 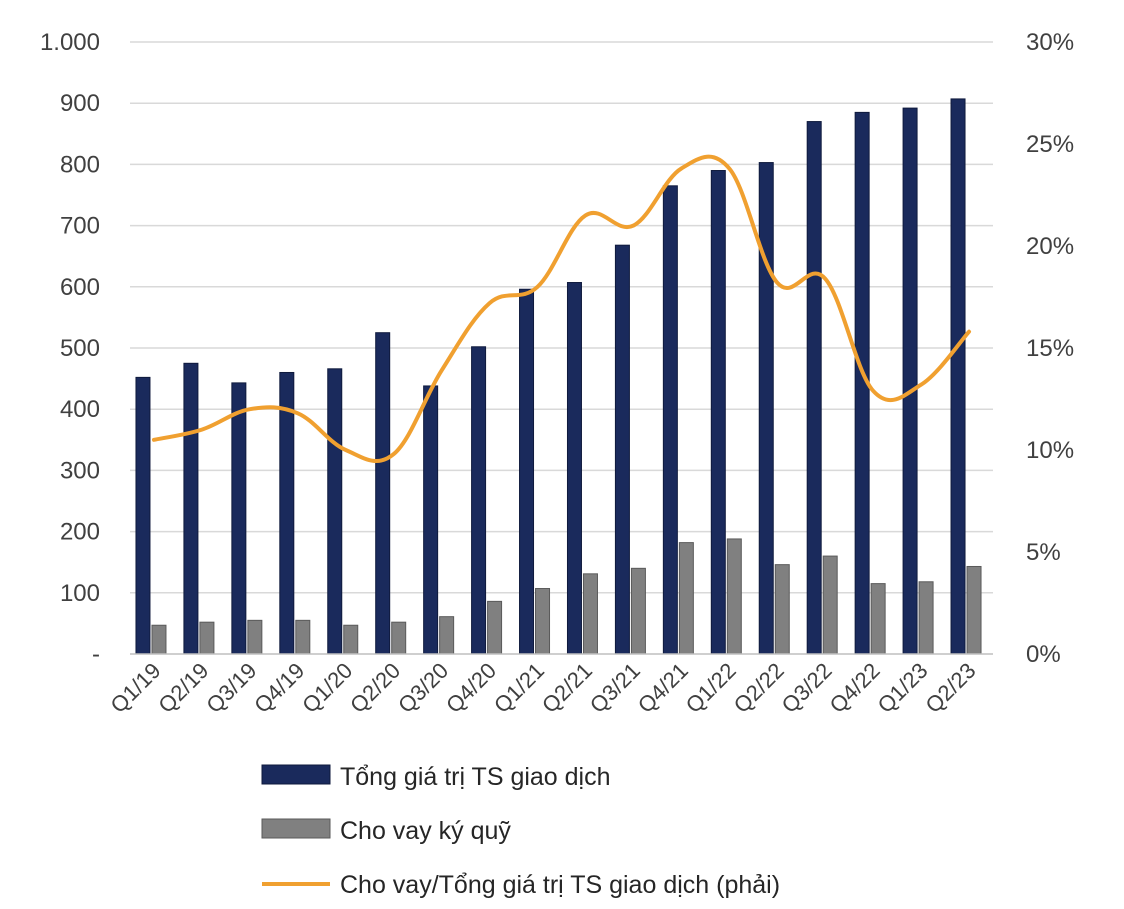 I want to click on category-label: Q3/19, so click(x=231, y=688).